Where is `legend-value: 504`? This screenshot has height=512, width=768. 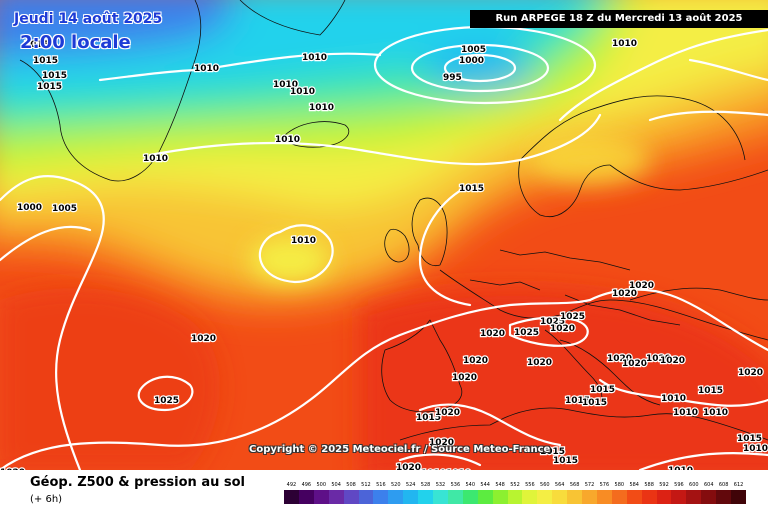 legend-value: 504 is located at coordinates (336, 485).